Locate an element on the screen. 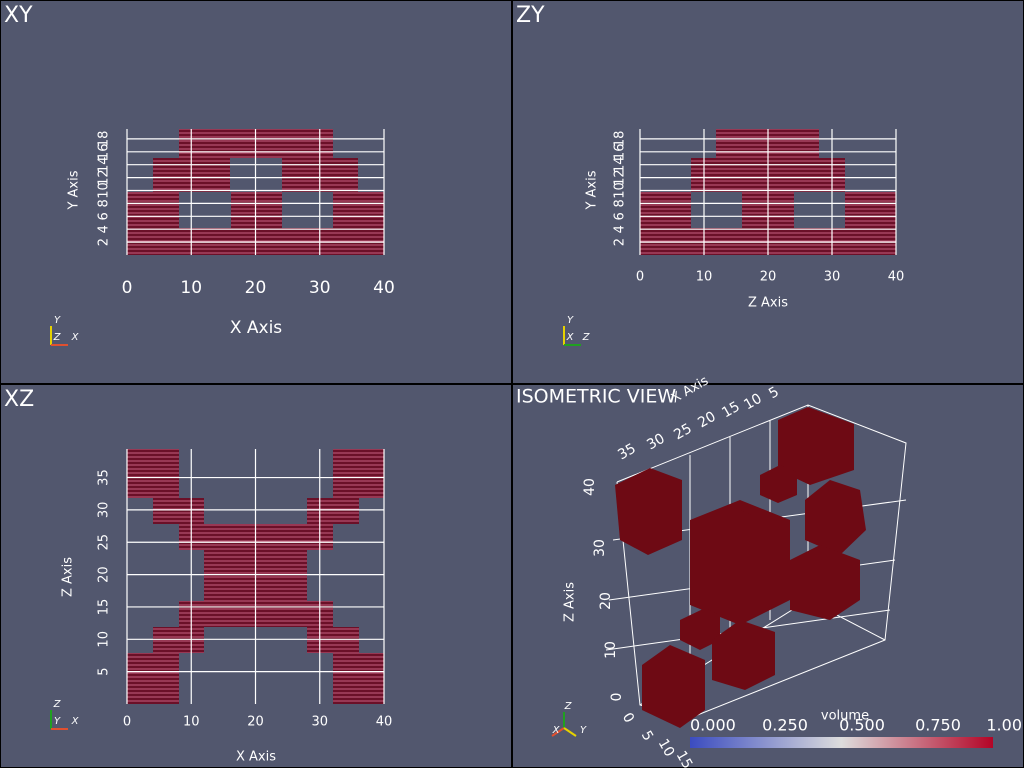 This screenshot has height=768, width=1024. x-tick-label: 25 is located at coordinates (682, 432).